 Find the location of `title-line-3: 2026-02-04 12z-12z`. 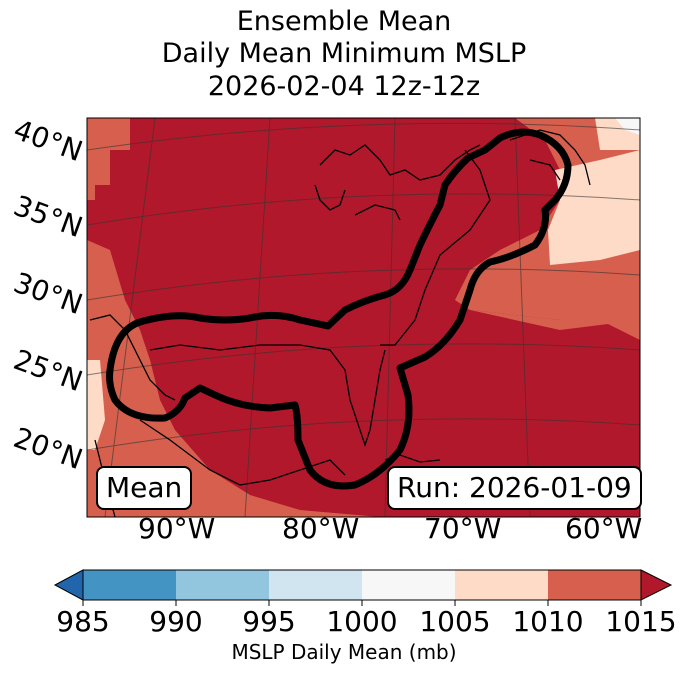

title-line-3: 2026-02-04 12z-12z is located at coordinates (344, 86).